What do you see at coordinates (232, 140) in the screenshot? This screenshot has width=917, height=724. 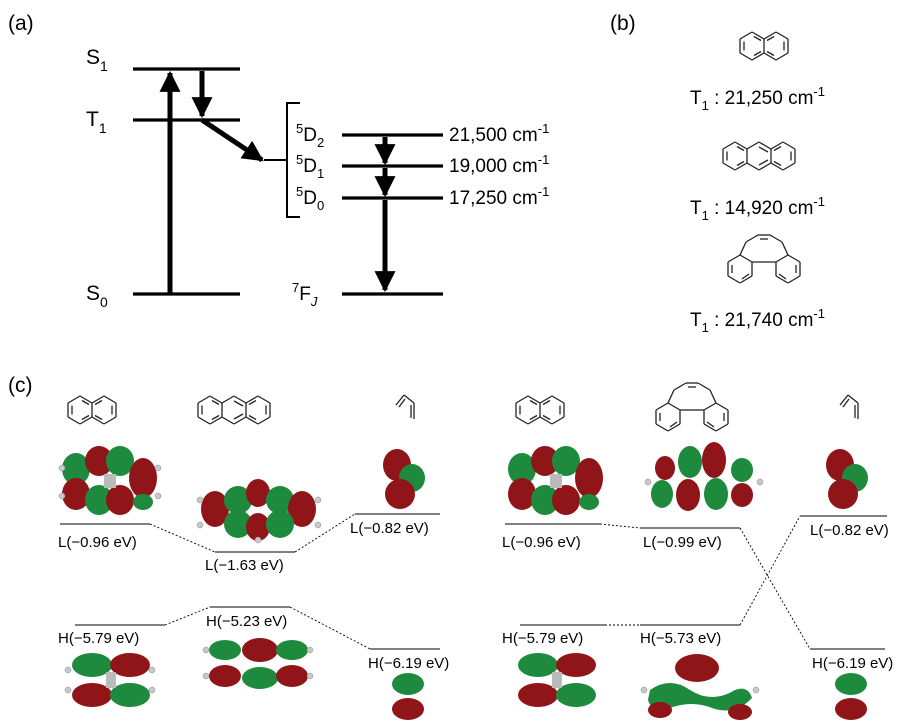 I see `energy-transfer-arrow` at bounding box center [232, 140].